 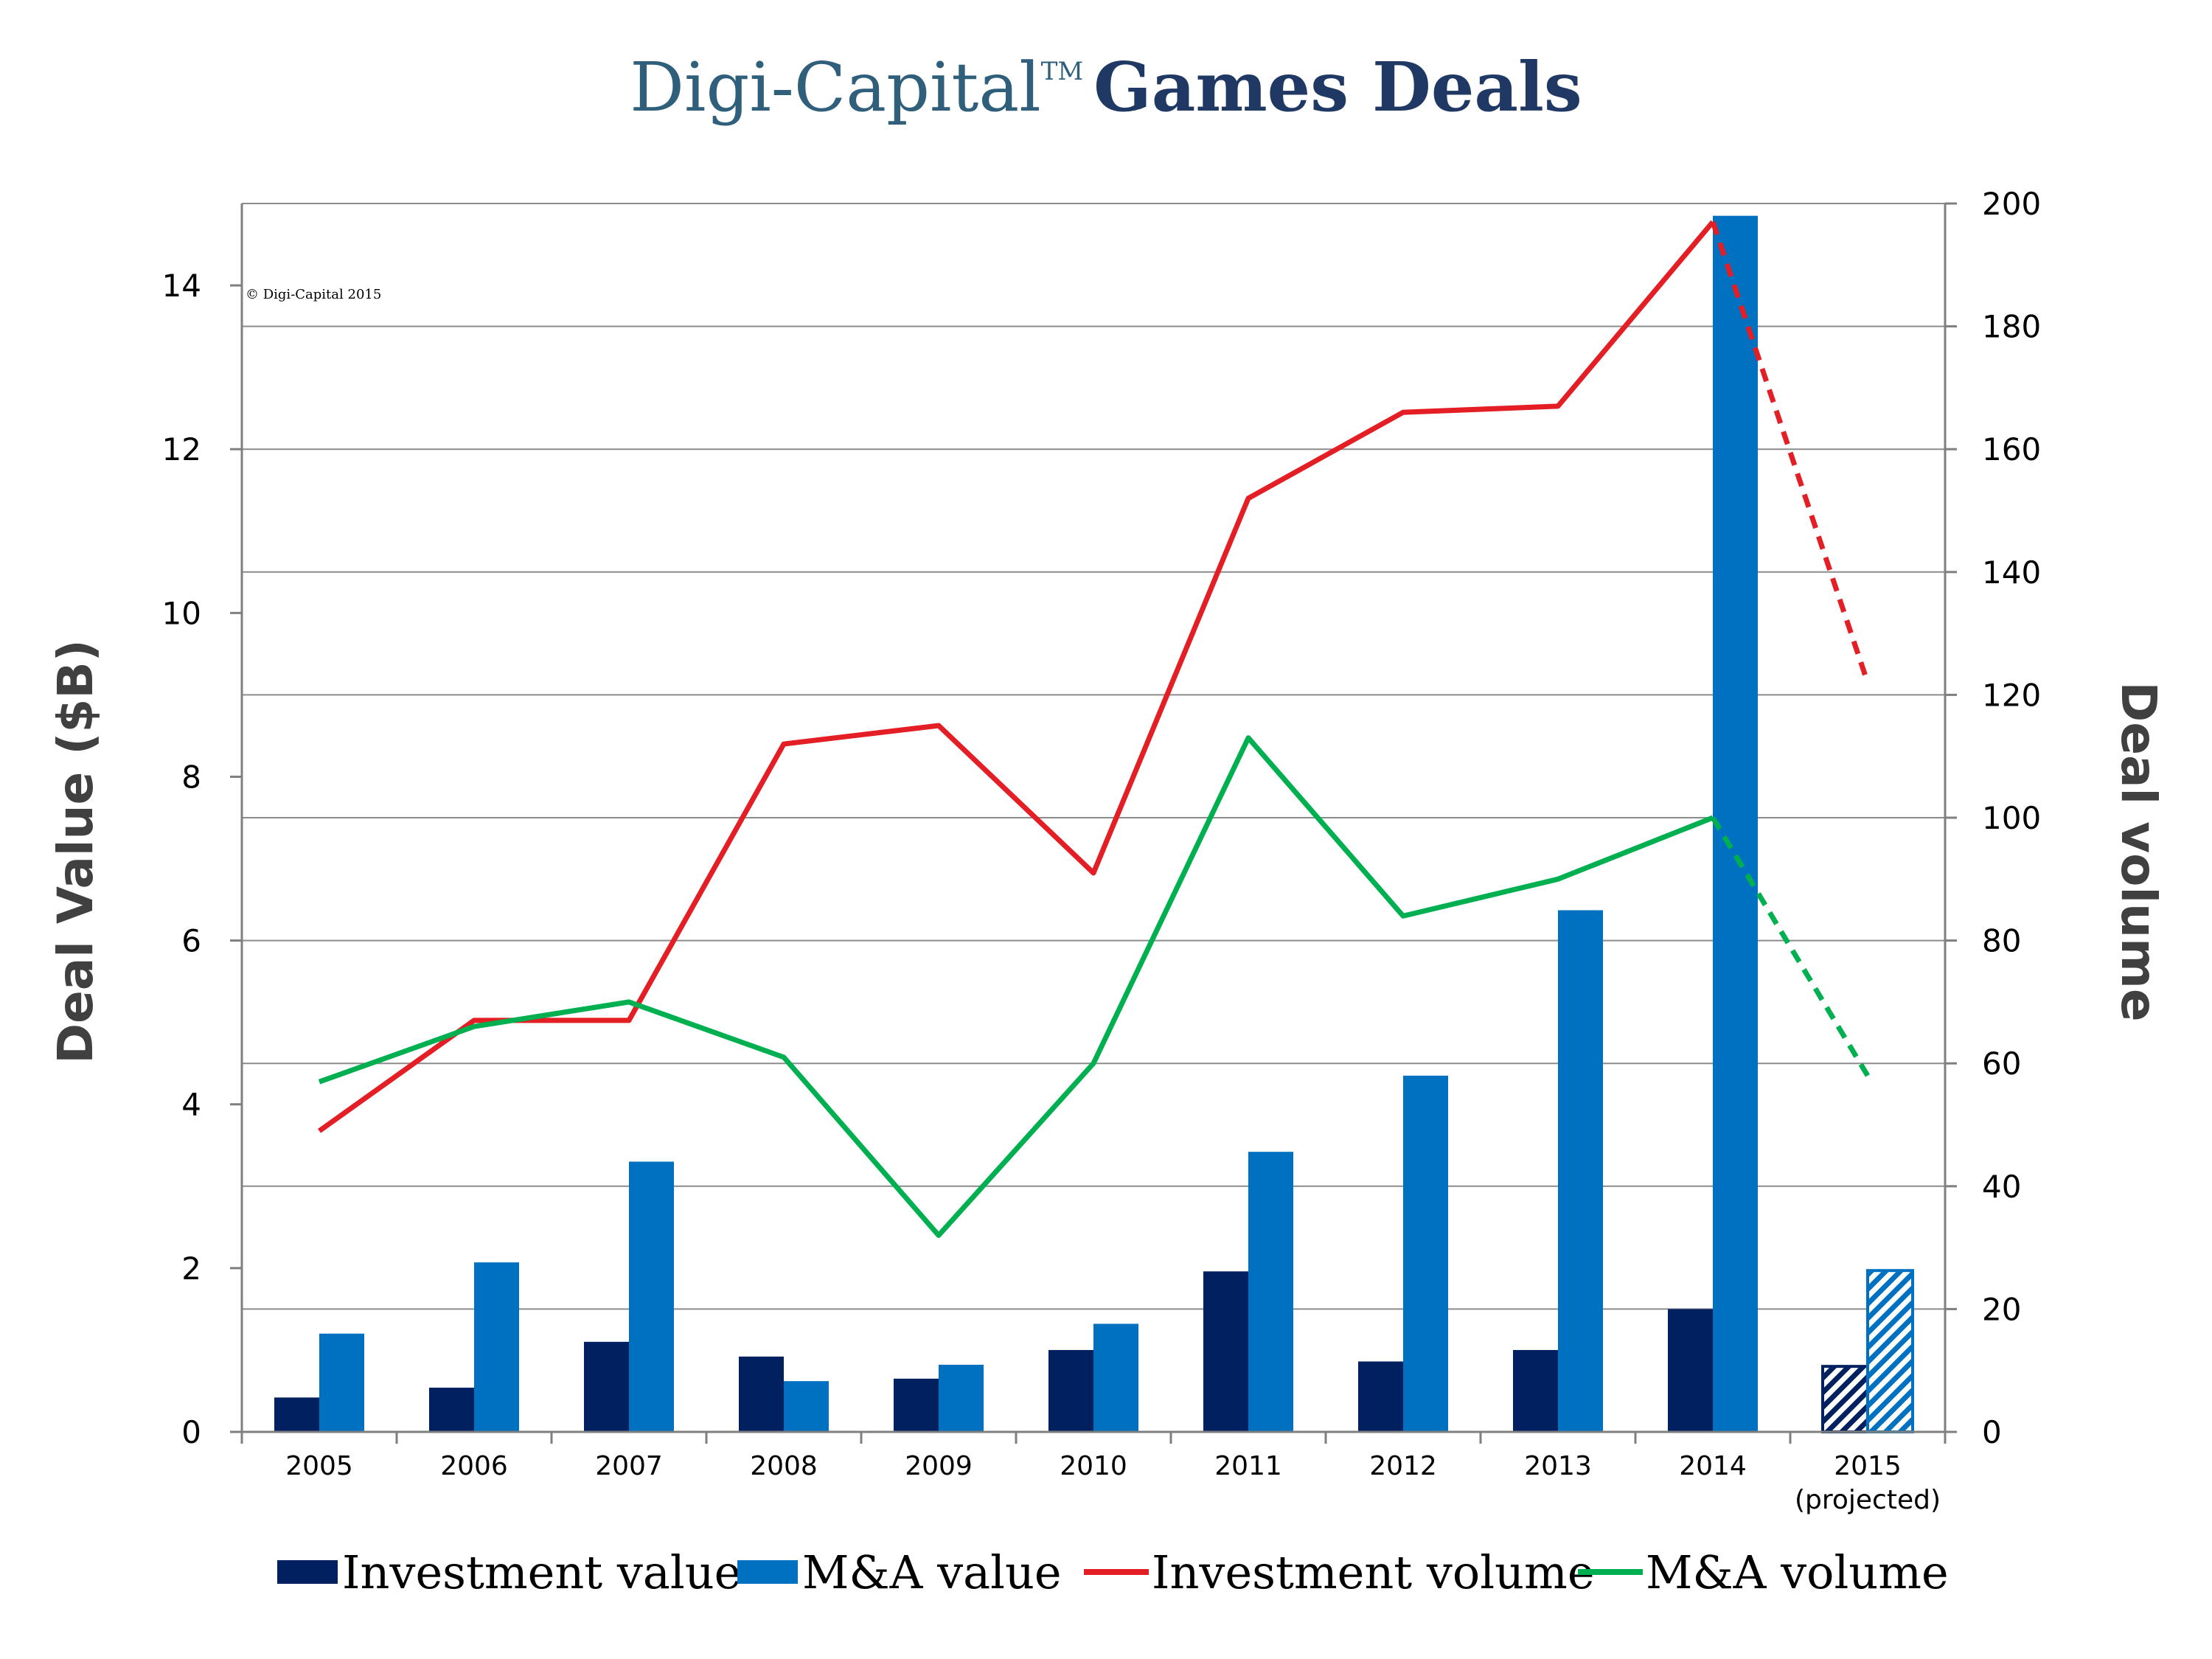 I want to click on y-tick-label: 2, so click(x=191, y=1269).